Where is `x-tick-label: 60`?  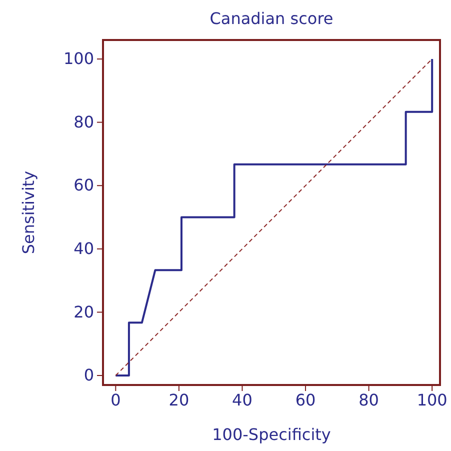
x-tick-label: 60 is located at coordinates (305, 400).